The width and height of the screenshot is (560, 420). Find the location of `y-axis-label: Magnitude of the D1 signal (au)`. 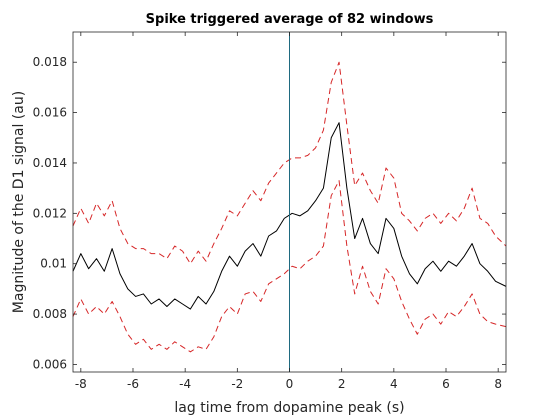

y-axis-label: Magnitude of the D1 signal (au) is located at coordinates (19, 202).